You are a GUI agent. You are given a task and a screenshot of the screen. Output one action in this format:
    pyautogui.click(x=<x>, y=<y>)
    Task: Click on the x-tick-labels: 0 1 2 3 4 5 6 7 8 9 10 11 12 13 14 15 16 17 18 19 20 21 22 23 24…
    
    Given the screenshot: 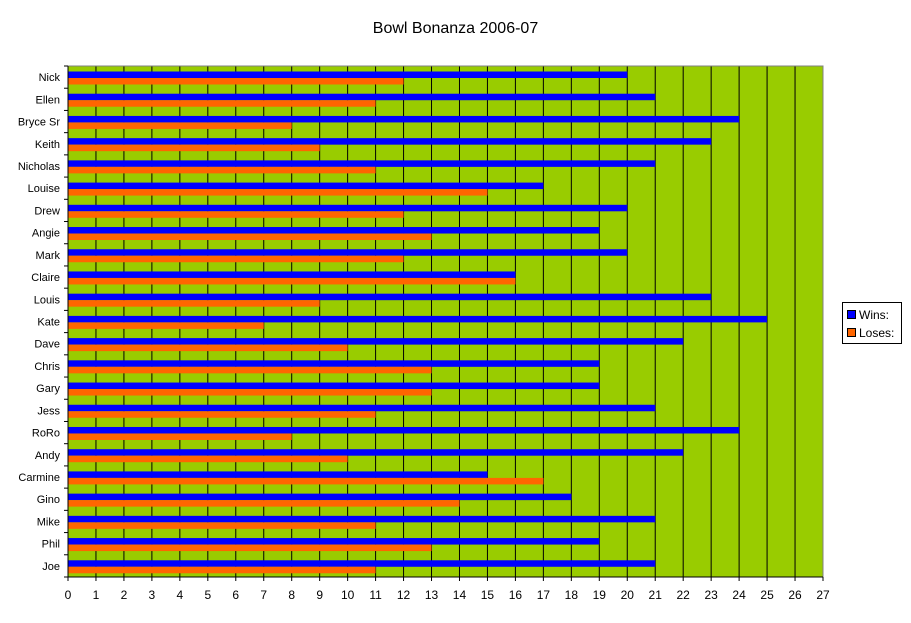 What is the action you would take?
    pyautogui.click(x=447, y=595)
    